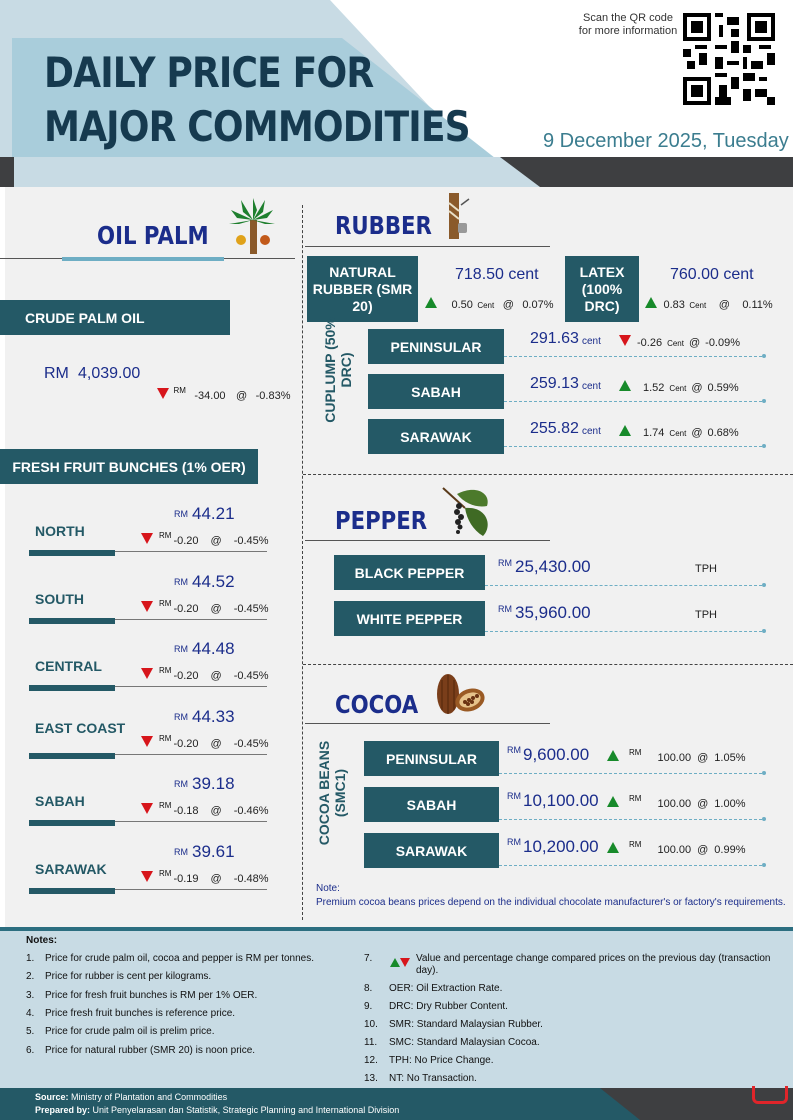 Image resolution: width=793 pixels, height=1120 pixels. What do you see at coordinates (757, 305) in the screenshot?
I see `latex-pct: 0.11%` at bounding box center [757, 305].